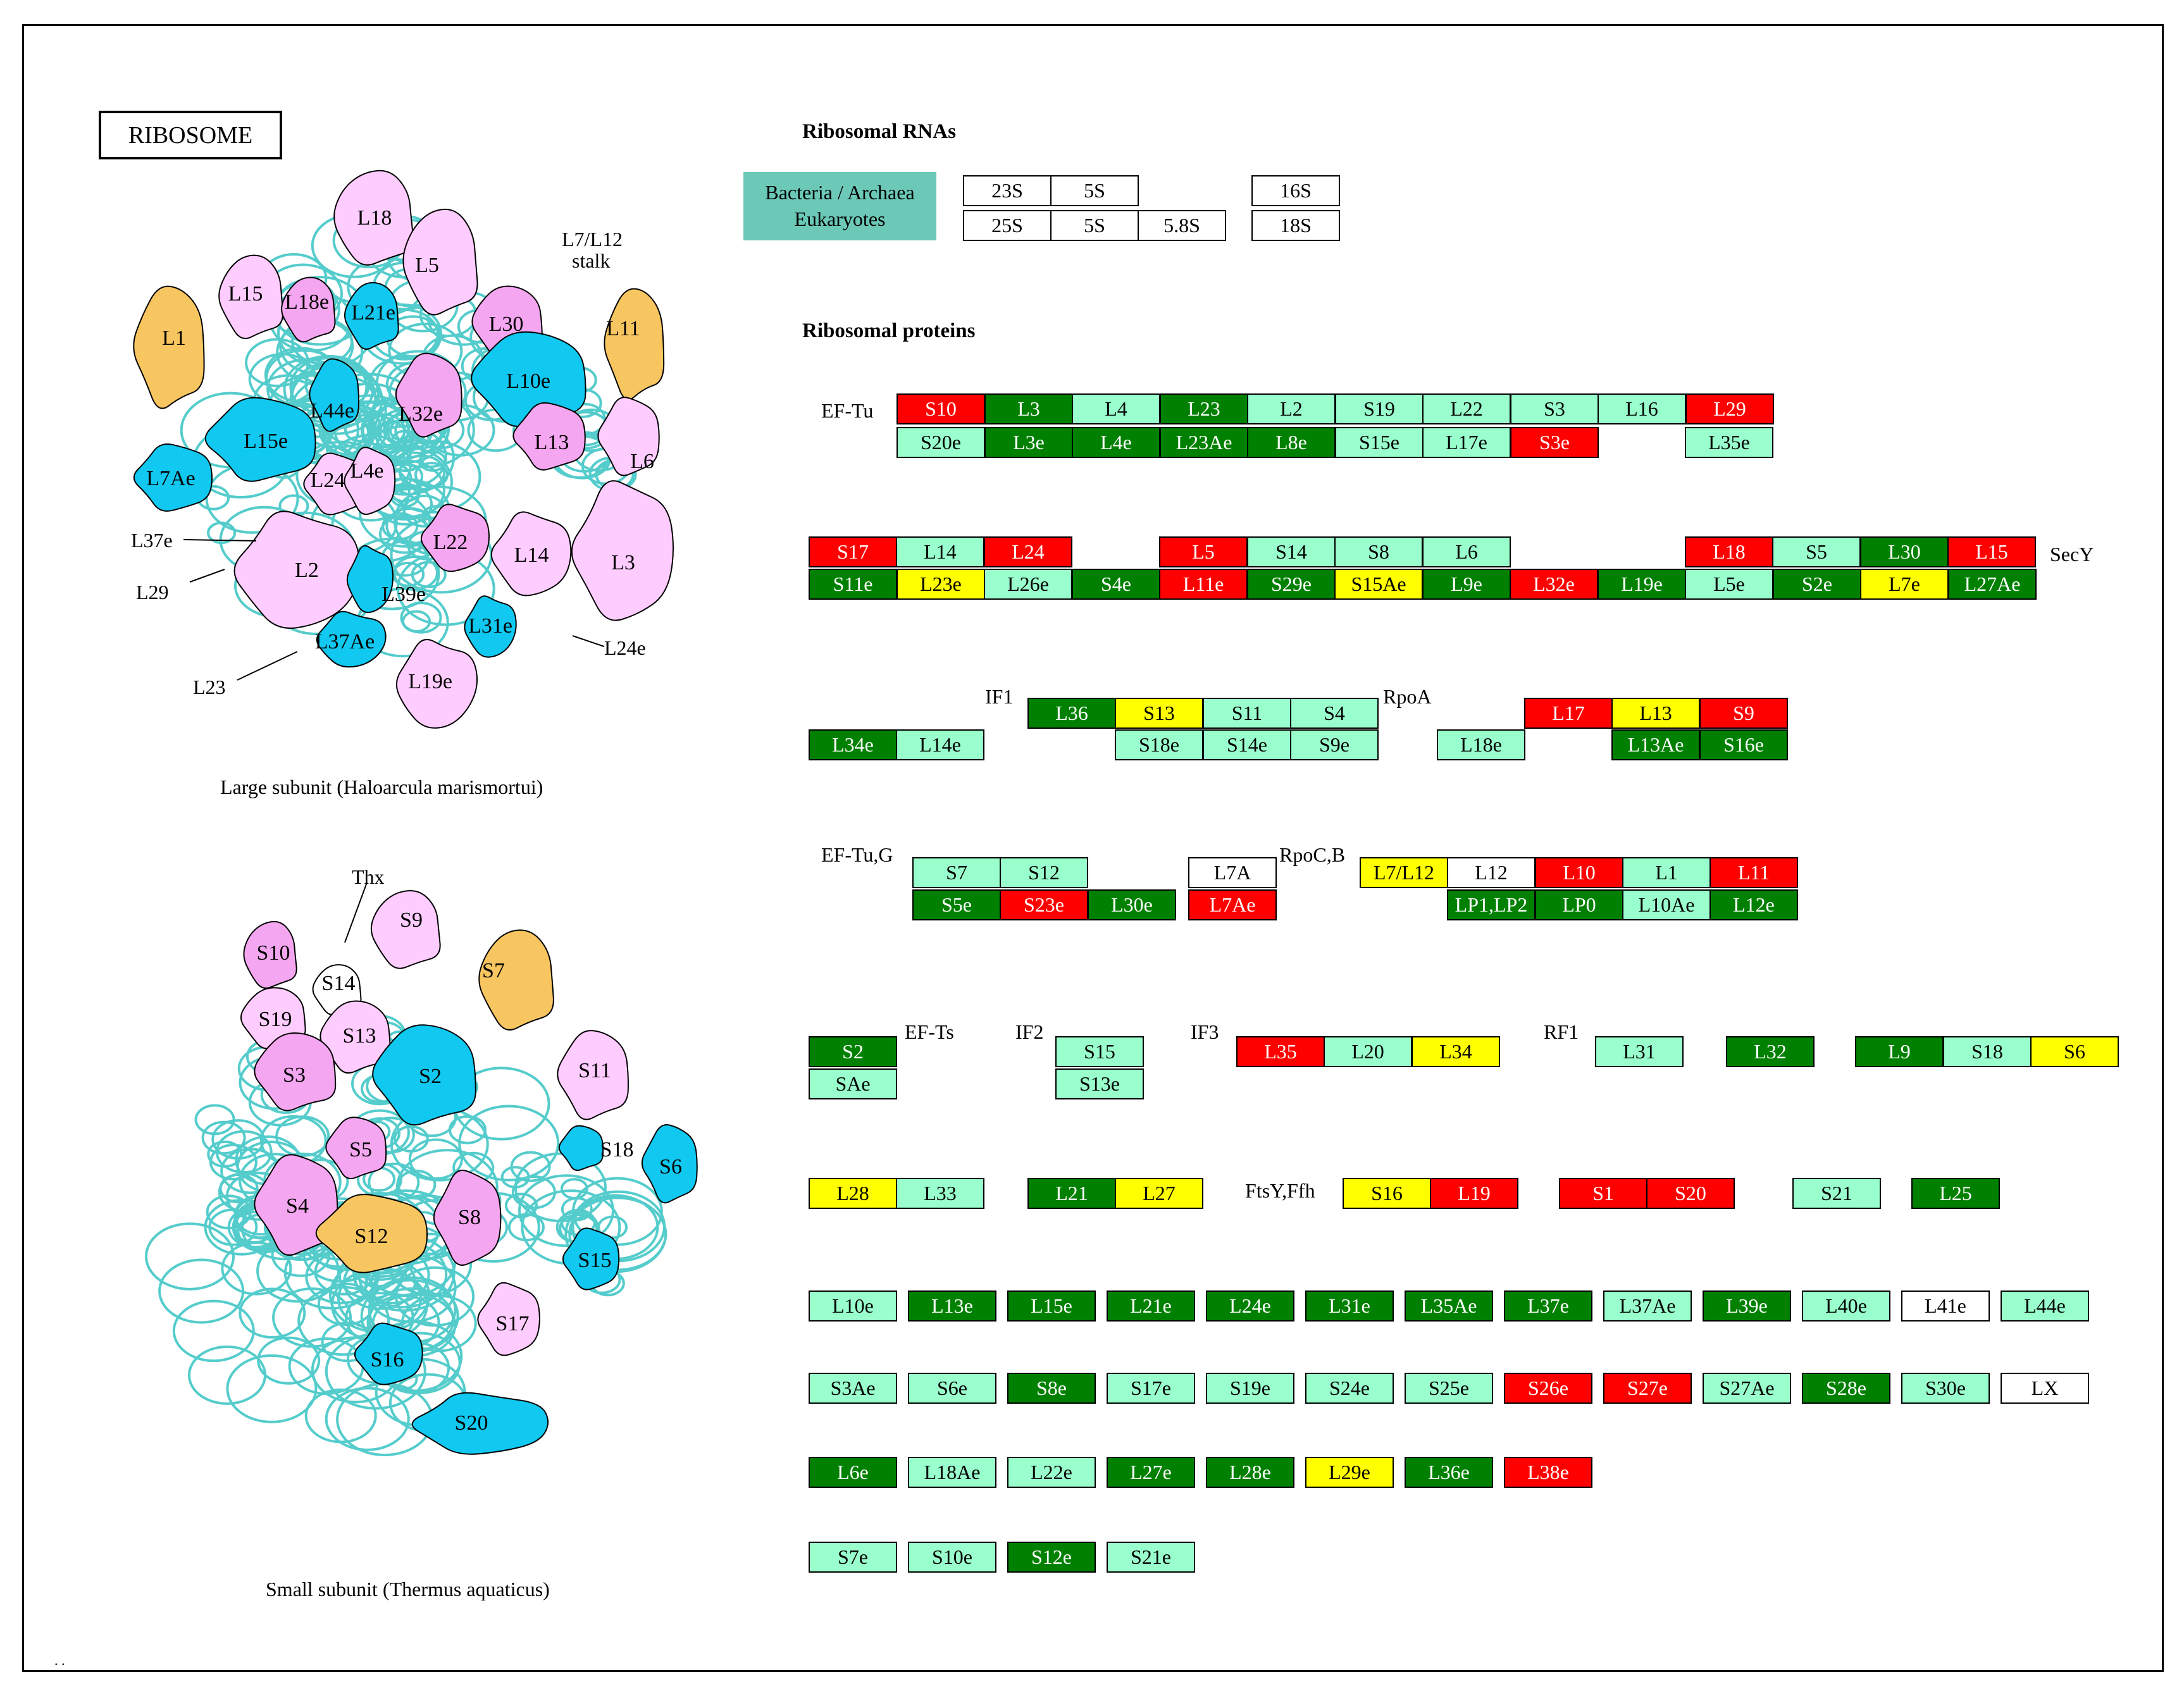 The image size is (2184, 1696). Describe the element at coordinates (1456, 1051) in the screenshot. I see `gene-box-l34: L34` at that location.